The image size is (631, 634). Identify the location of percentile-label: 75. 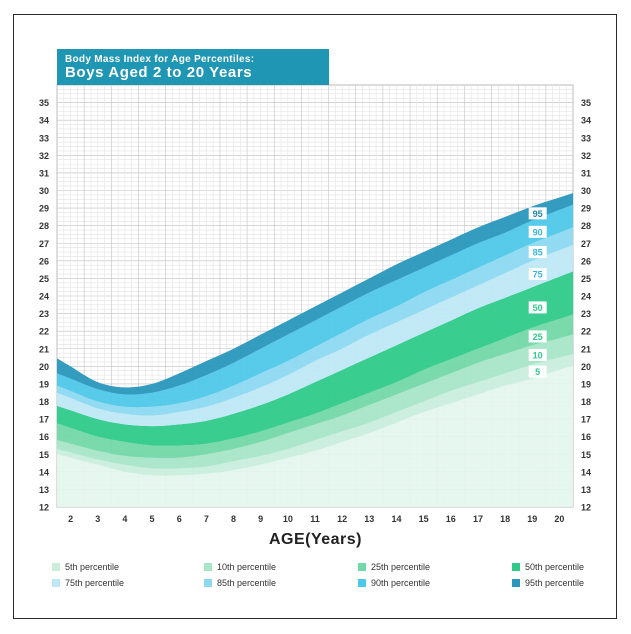
(538, 275).